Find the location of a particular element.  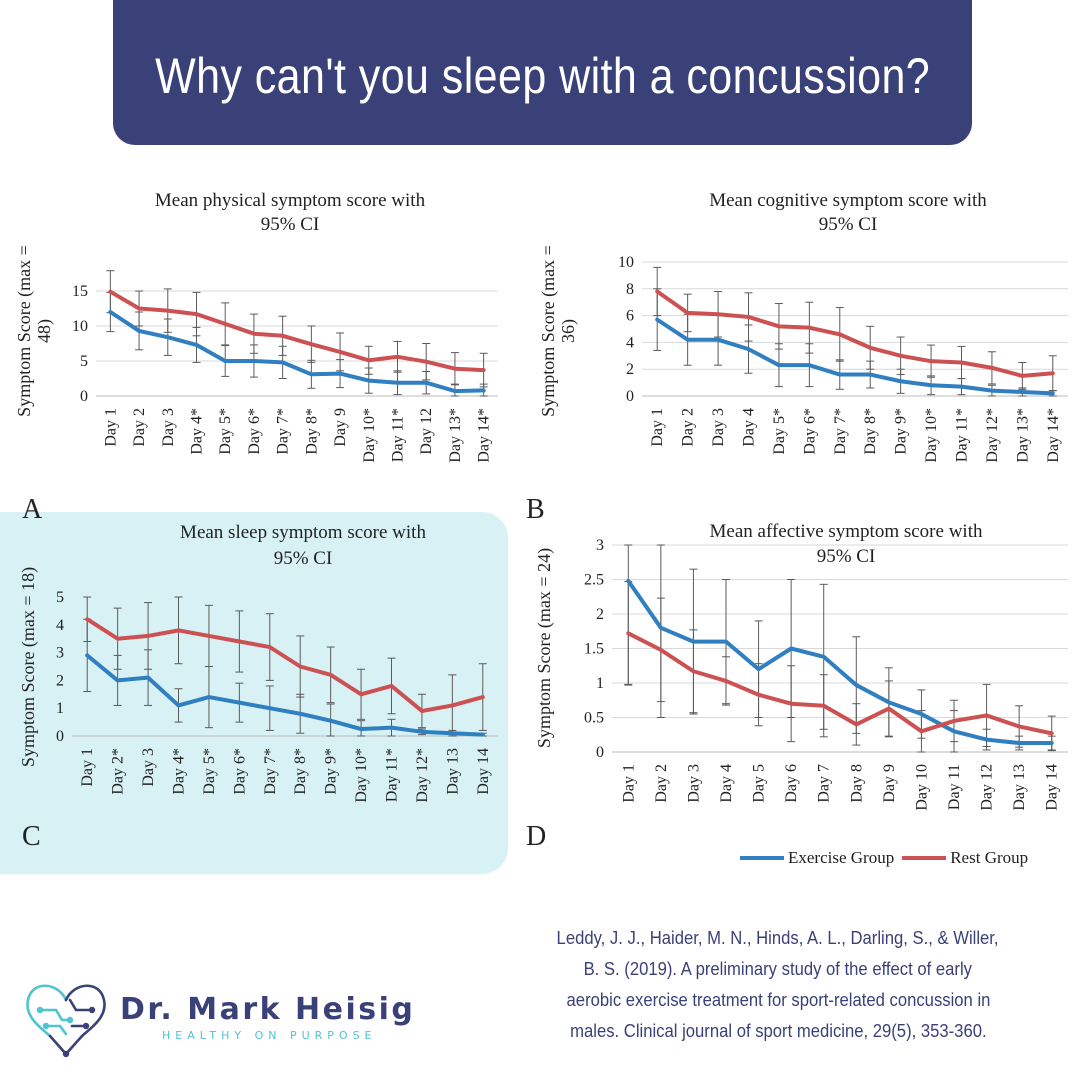

y-tick-label: 8 is located at coordinates (630, 289).